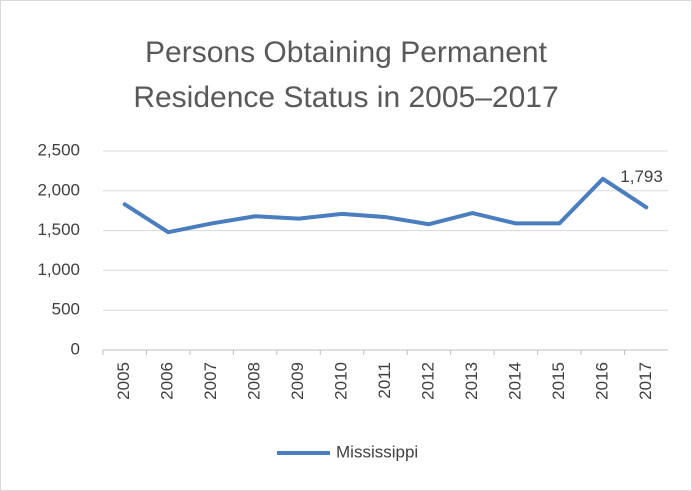 This screenshot has height=491, width=692. I want to click on x-tick-label: 2014, so click(514, 381).